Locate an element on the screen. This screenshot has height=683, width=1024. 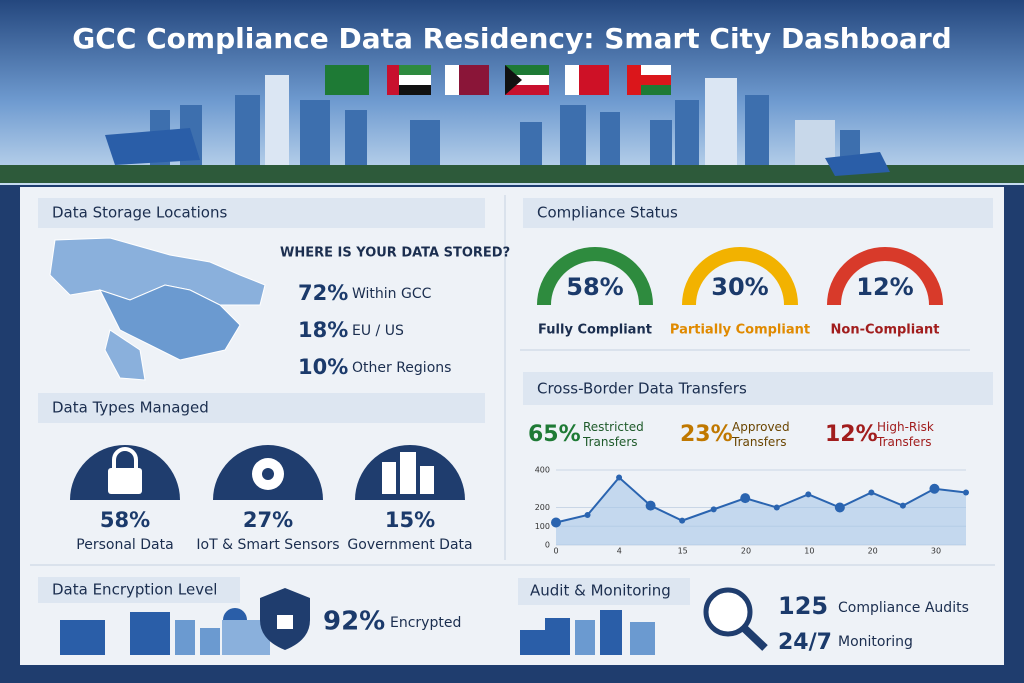
label: IoT & Smart Sensors is located at coordinates (267, 545).